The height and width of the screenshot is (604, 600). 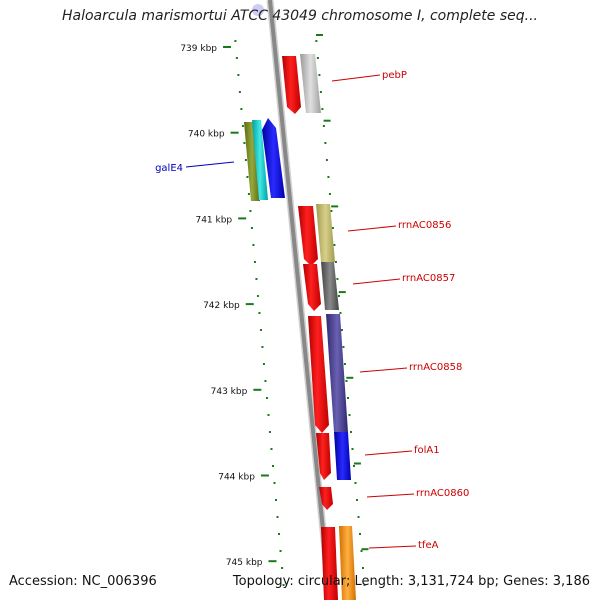 I want to click on gene-label-folA1: folA1, so click(x=427, y=450).